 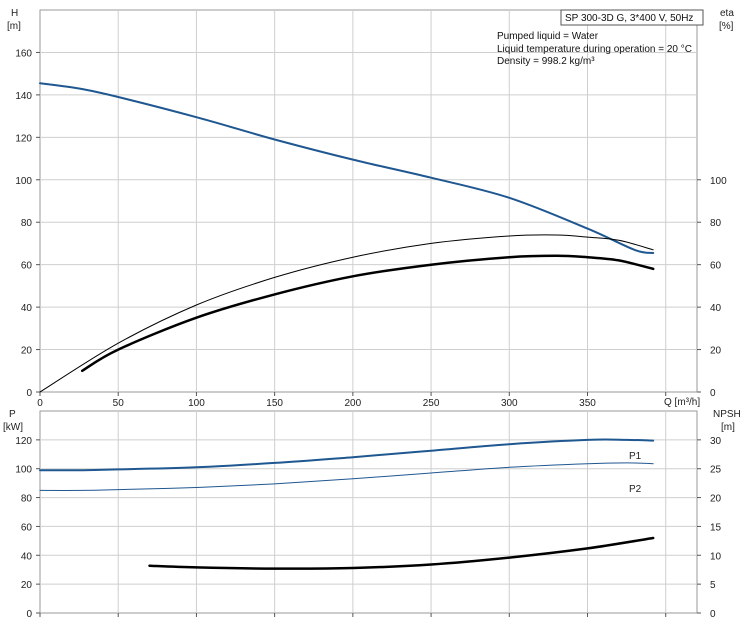 I want to click on upper-right-tick-label: 20, so click(x=716, y=351).